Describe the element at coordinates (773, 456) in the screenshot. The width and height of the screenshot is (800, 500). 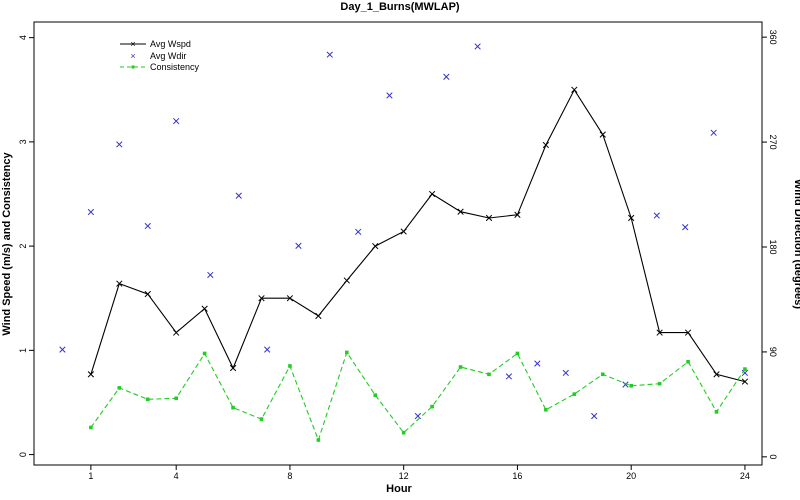
I see `y-right-tick-label: 0` at that location.